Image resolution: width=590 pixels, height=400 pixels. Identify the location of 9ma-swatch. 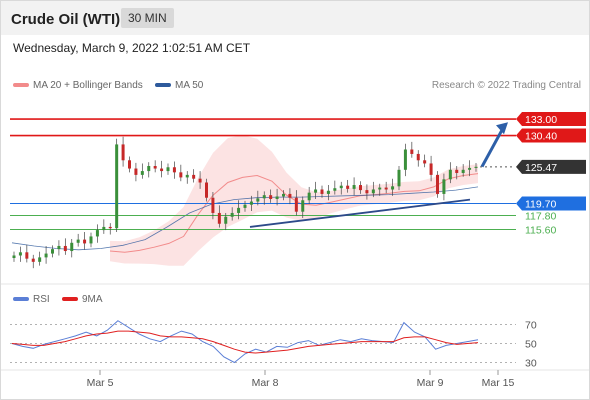
(70, 299).